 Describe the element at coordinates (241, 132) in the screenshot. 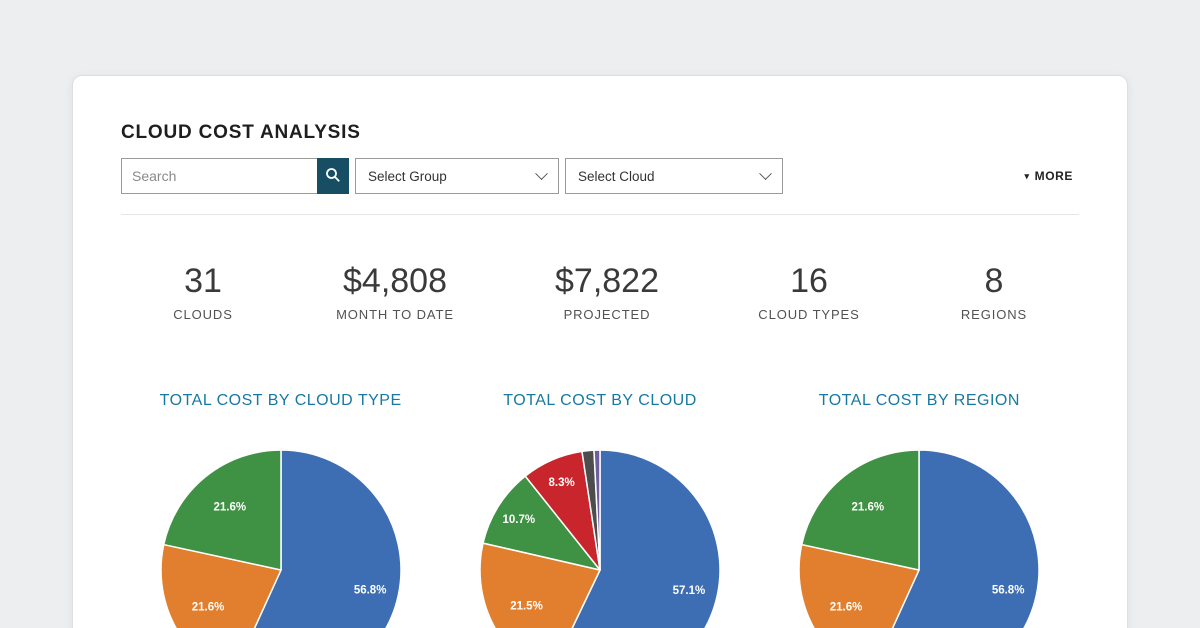

I see `page-title: CLOUD COST ANALYSIS` at that location.